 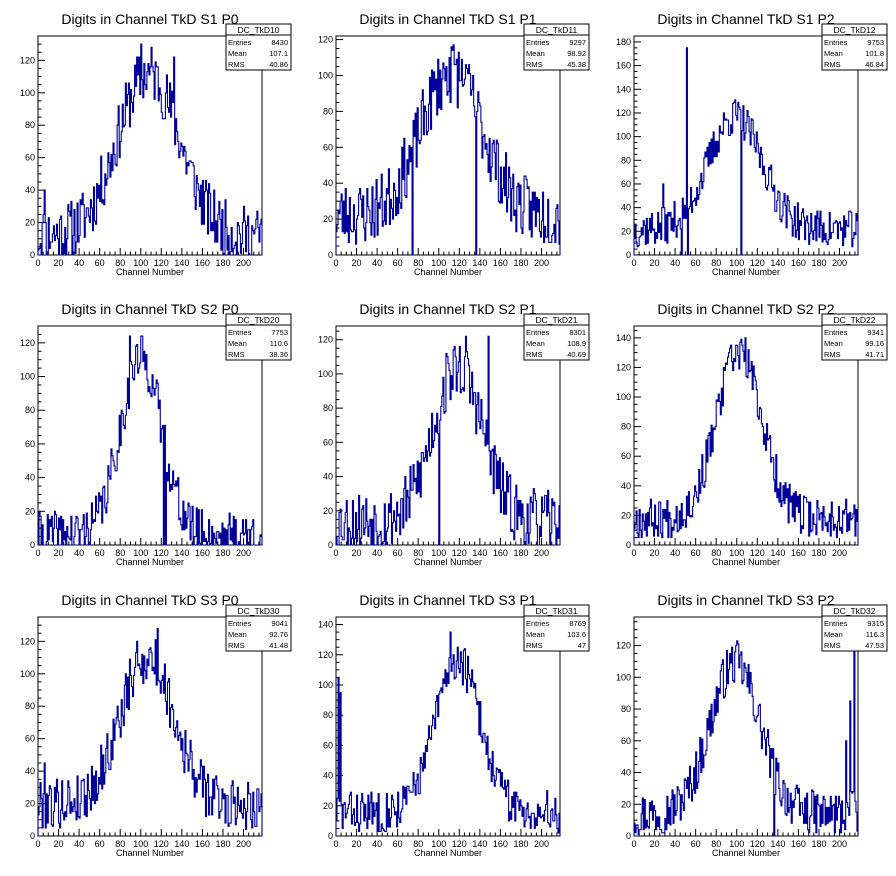 What do you see at coordinates (746, 272) in the screenshot?
I see `x-axis-label: Channel Number` at bounding box center [746, 272].